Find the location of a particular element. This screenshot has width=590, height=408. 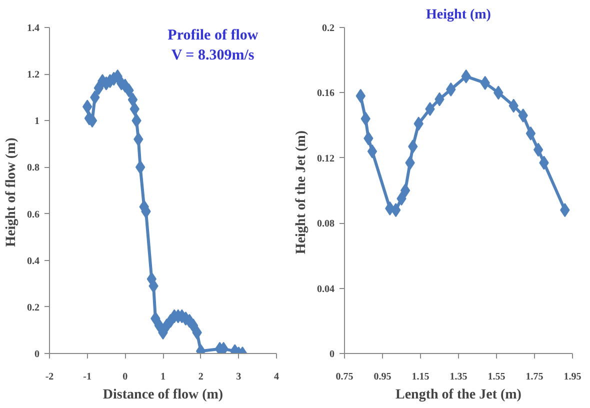

y-tick-label: 0.8 is located at coordinates (33, 168).